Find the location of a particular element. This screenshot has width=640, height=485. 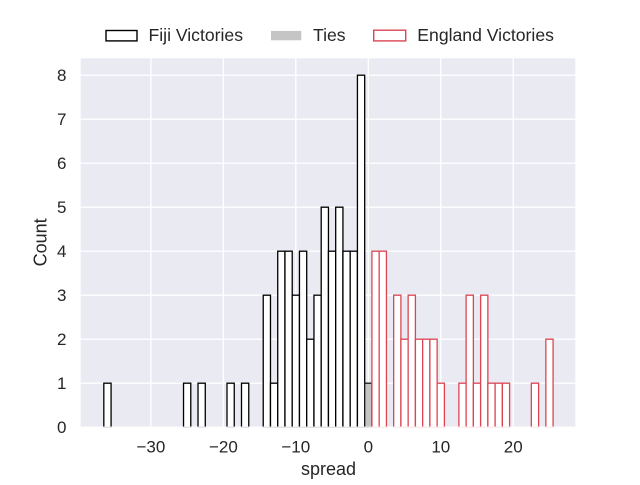

svg-text: 1 is located at coordinates (61, 383).